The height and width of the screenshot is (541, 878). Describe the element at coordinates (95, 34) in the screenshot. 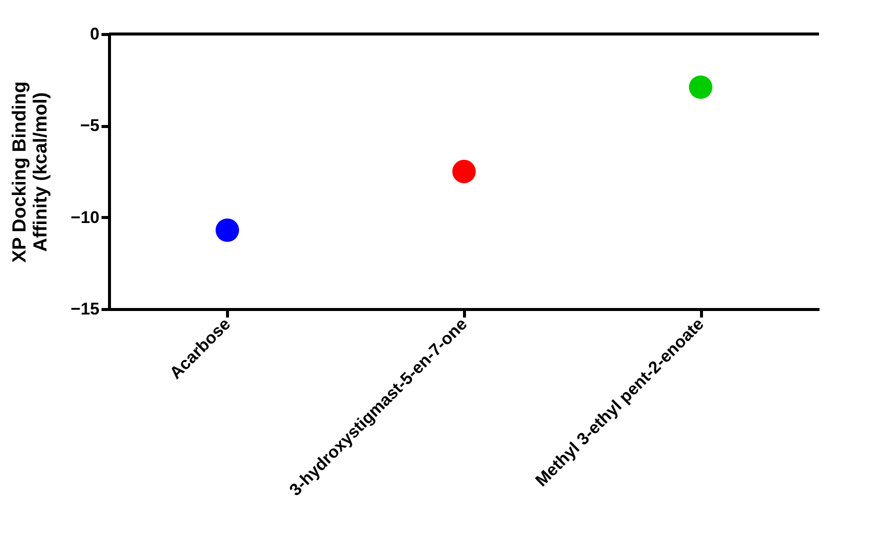

I see `y-tick-label: 0` at that location.